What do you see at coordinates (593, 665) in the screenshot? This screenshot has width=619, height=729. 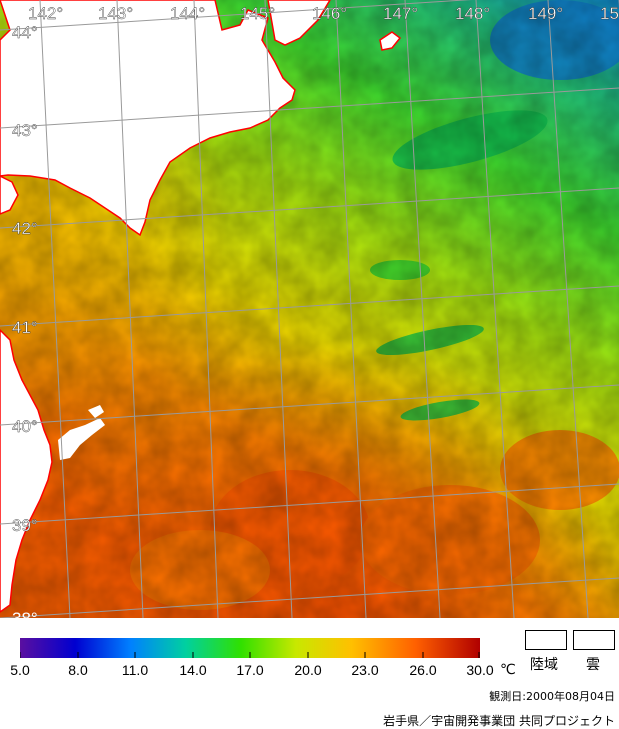 I see `cloud-key-label: 雲` at bounding box center [593, 665].